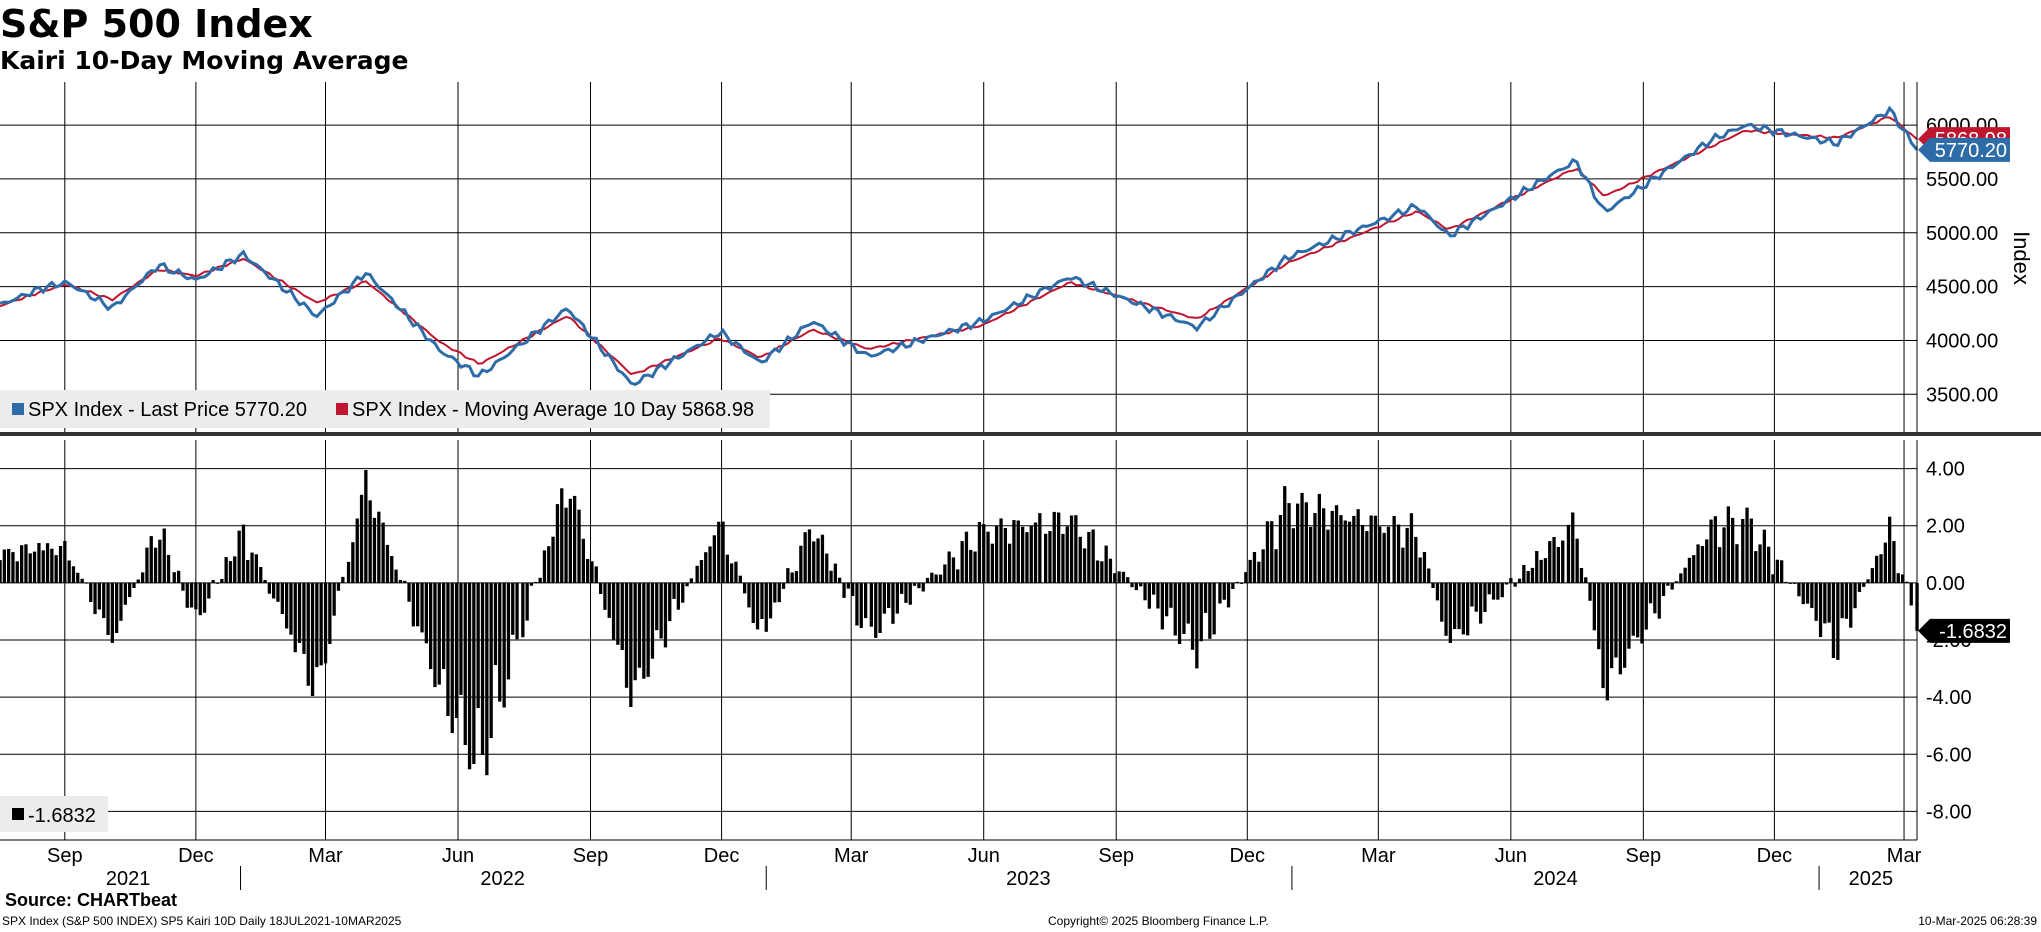  What do you see at coordinates (167, 410) in the screenshot?
I see `legend-label-price: SPX Index - Last Price 5770.20` at bounding box center [167, 410].